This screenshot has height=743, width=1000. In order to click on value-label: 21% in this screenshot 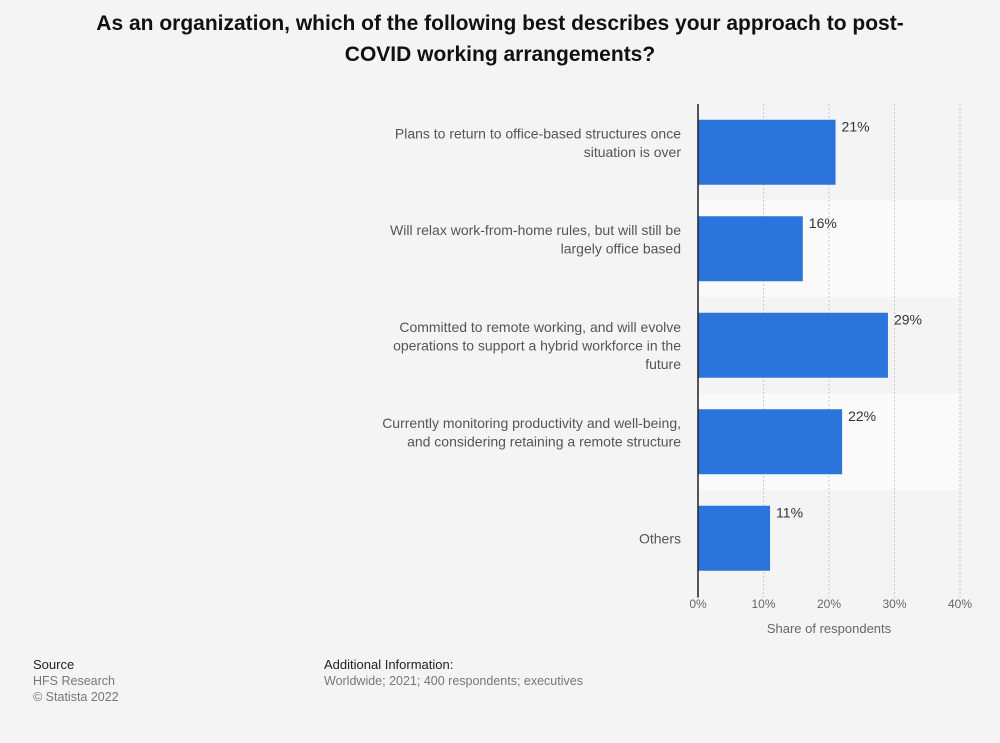, I will do `click(856, 126)`.